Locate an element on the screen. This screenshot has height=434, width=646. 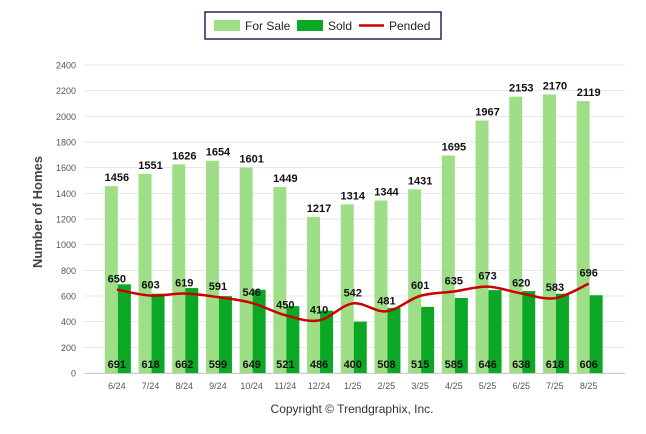
legend-label-for-sale: For Sale is located at coordinates (268, 26).